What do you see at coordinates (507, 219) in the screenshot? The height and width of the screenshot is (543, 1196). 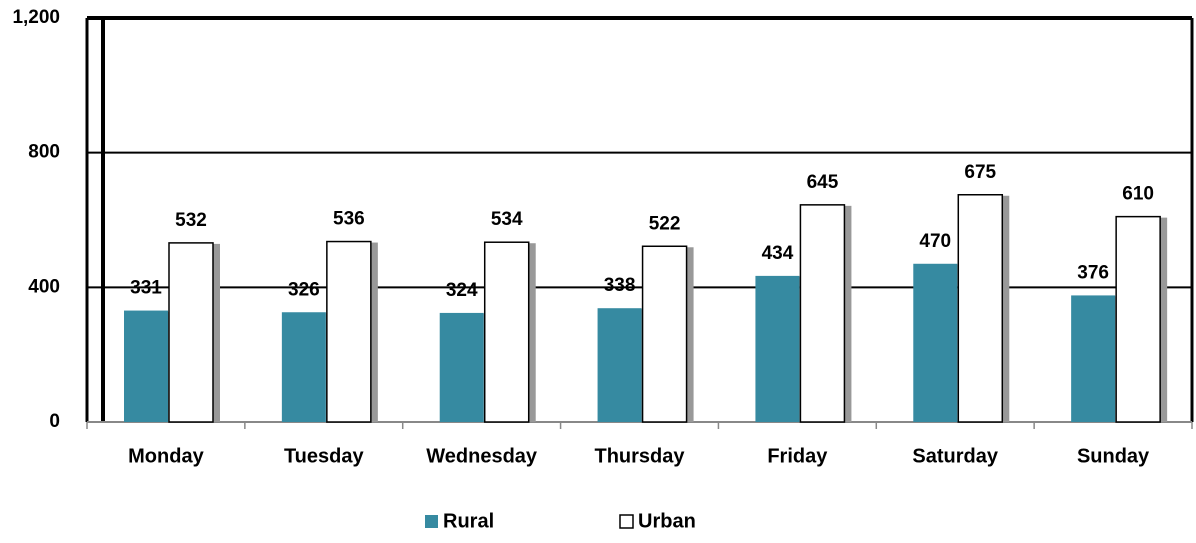 I see `data-label: 534` at bounding box center [507, 219].